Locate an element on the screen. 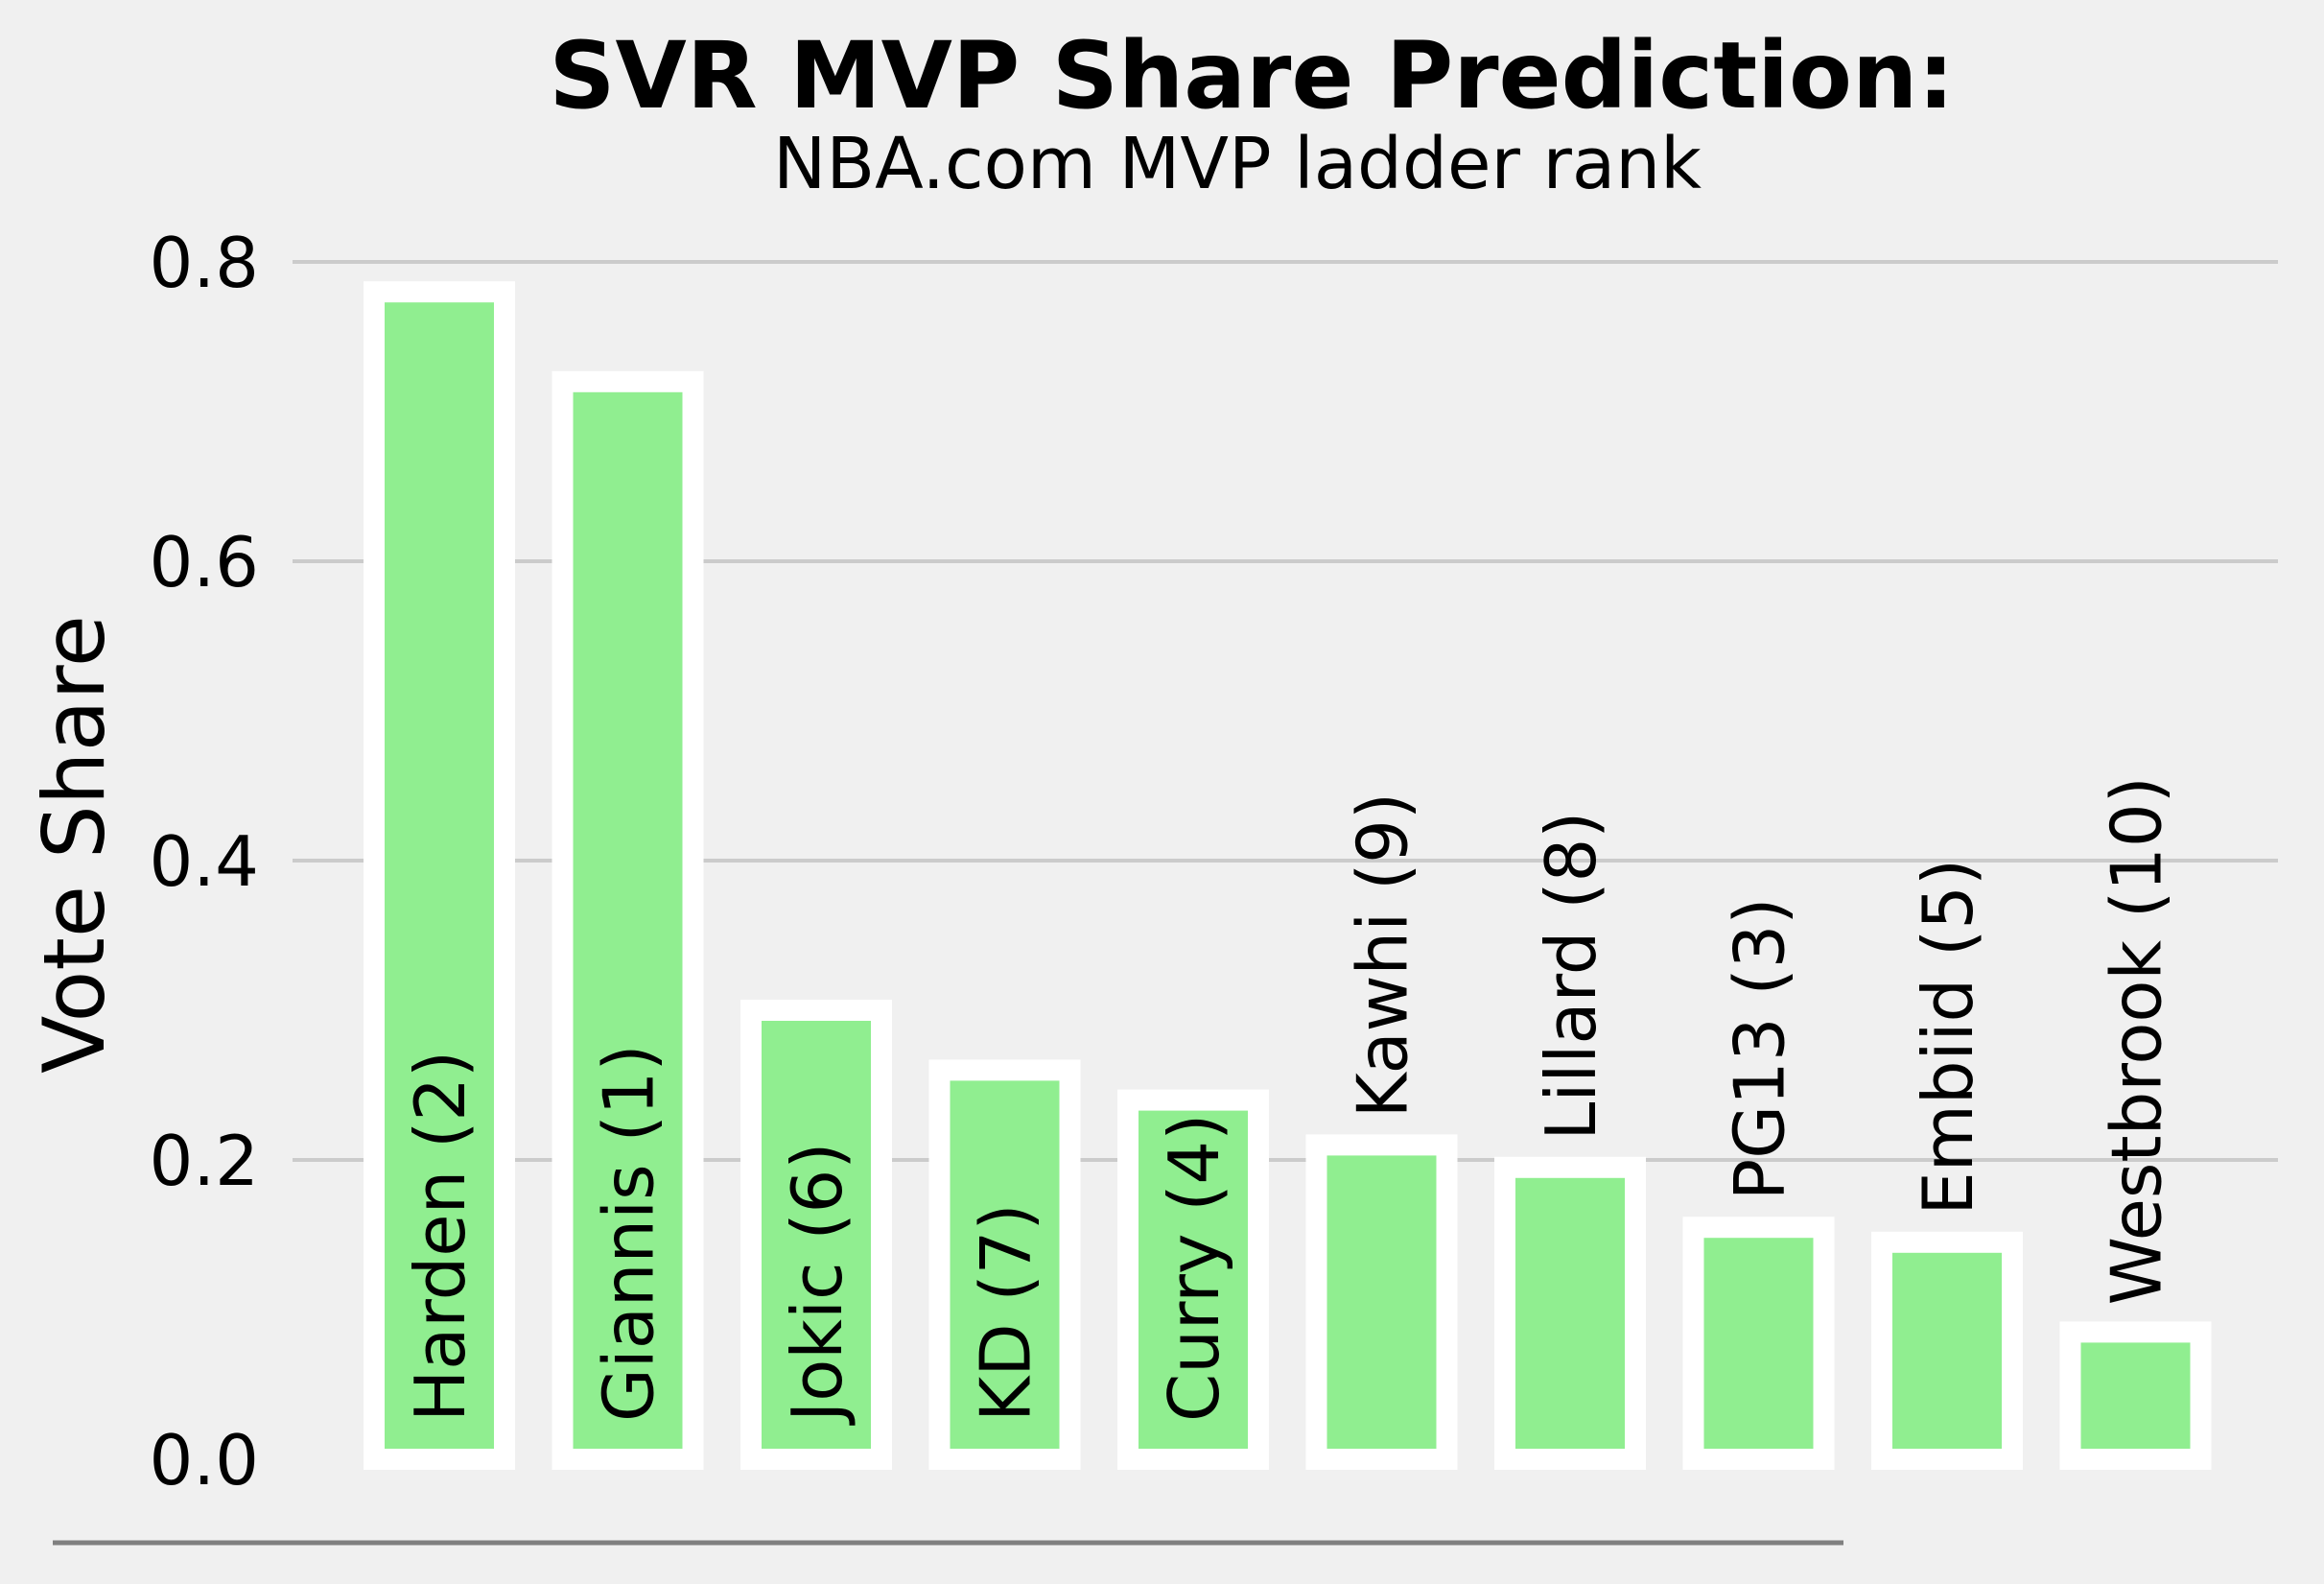 The width and height of the screenshot is (2324, 1584). y-tick-label: 0.0 is located at coordinates (204, 1461).